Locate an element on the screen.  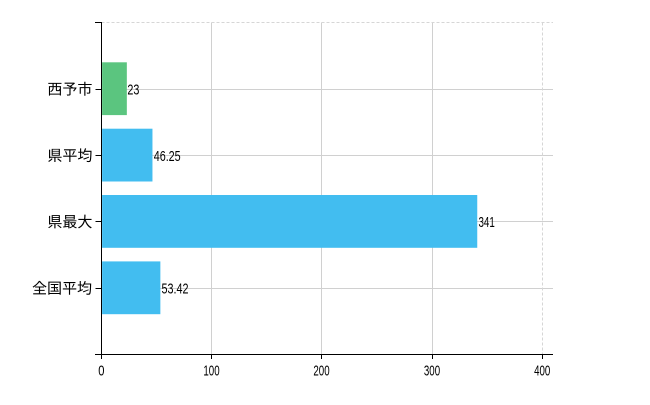
svg-text: 23 is located at coordinates (133, 90).